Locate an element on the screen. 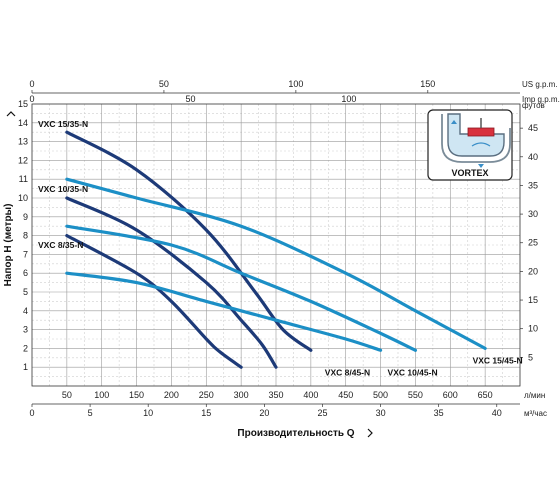 The height and width of the screenshot is (504, 560). feet-unit-label: футов is located at coordinates (533, 105).